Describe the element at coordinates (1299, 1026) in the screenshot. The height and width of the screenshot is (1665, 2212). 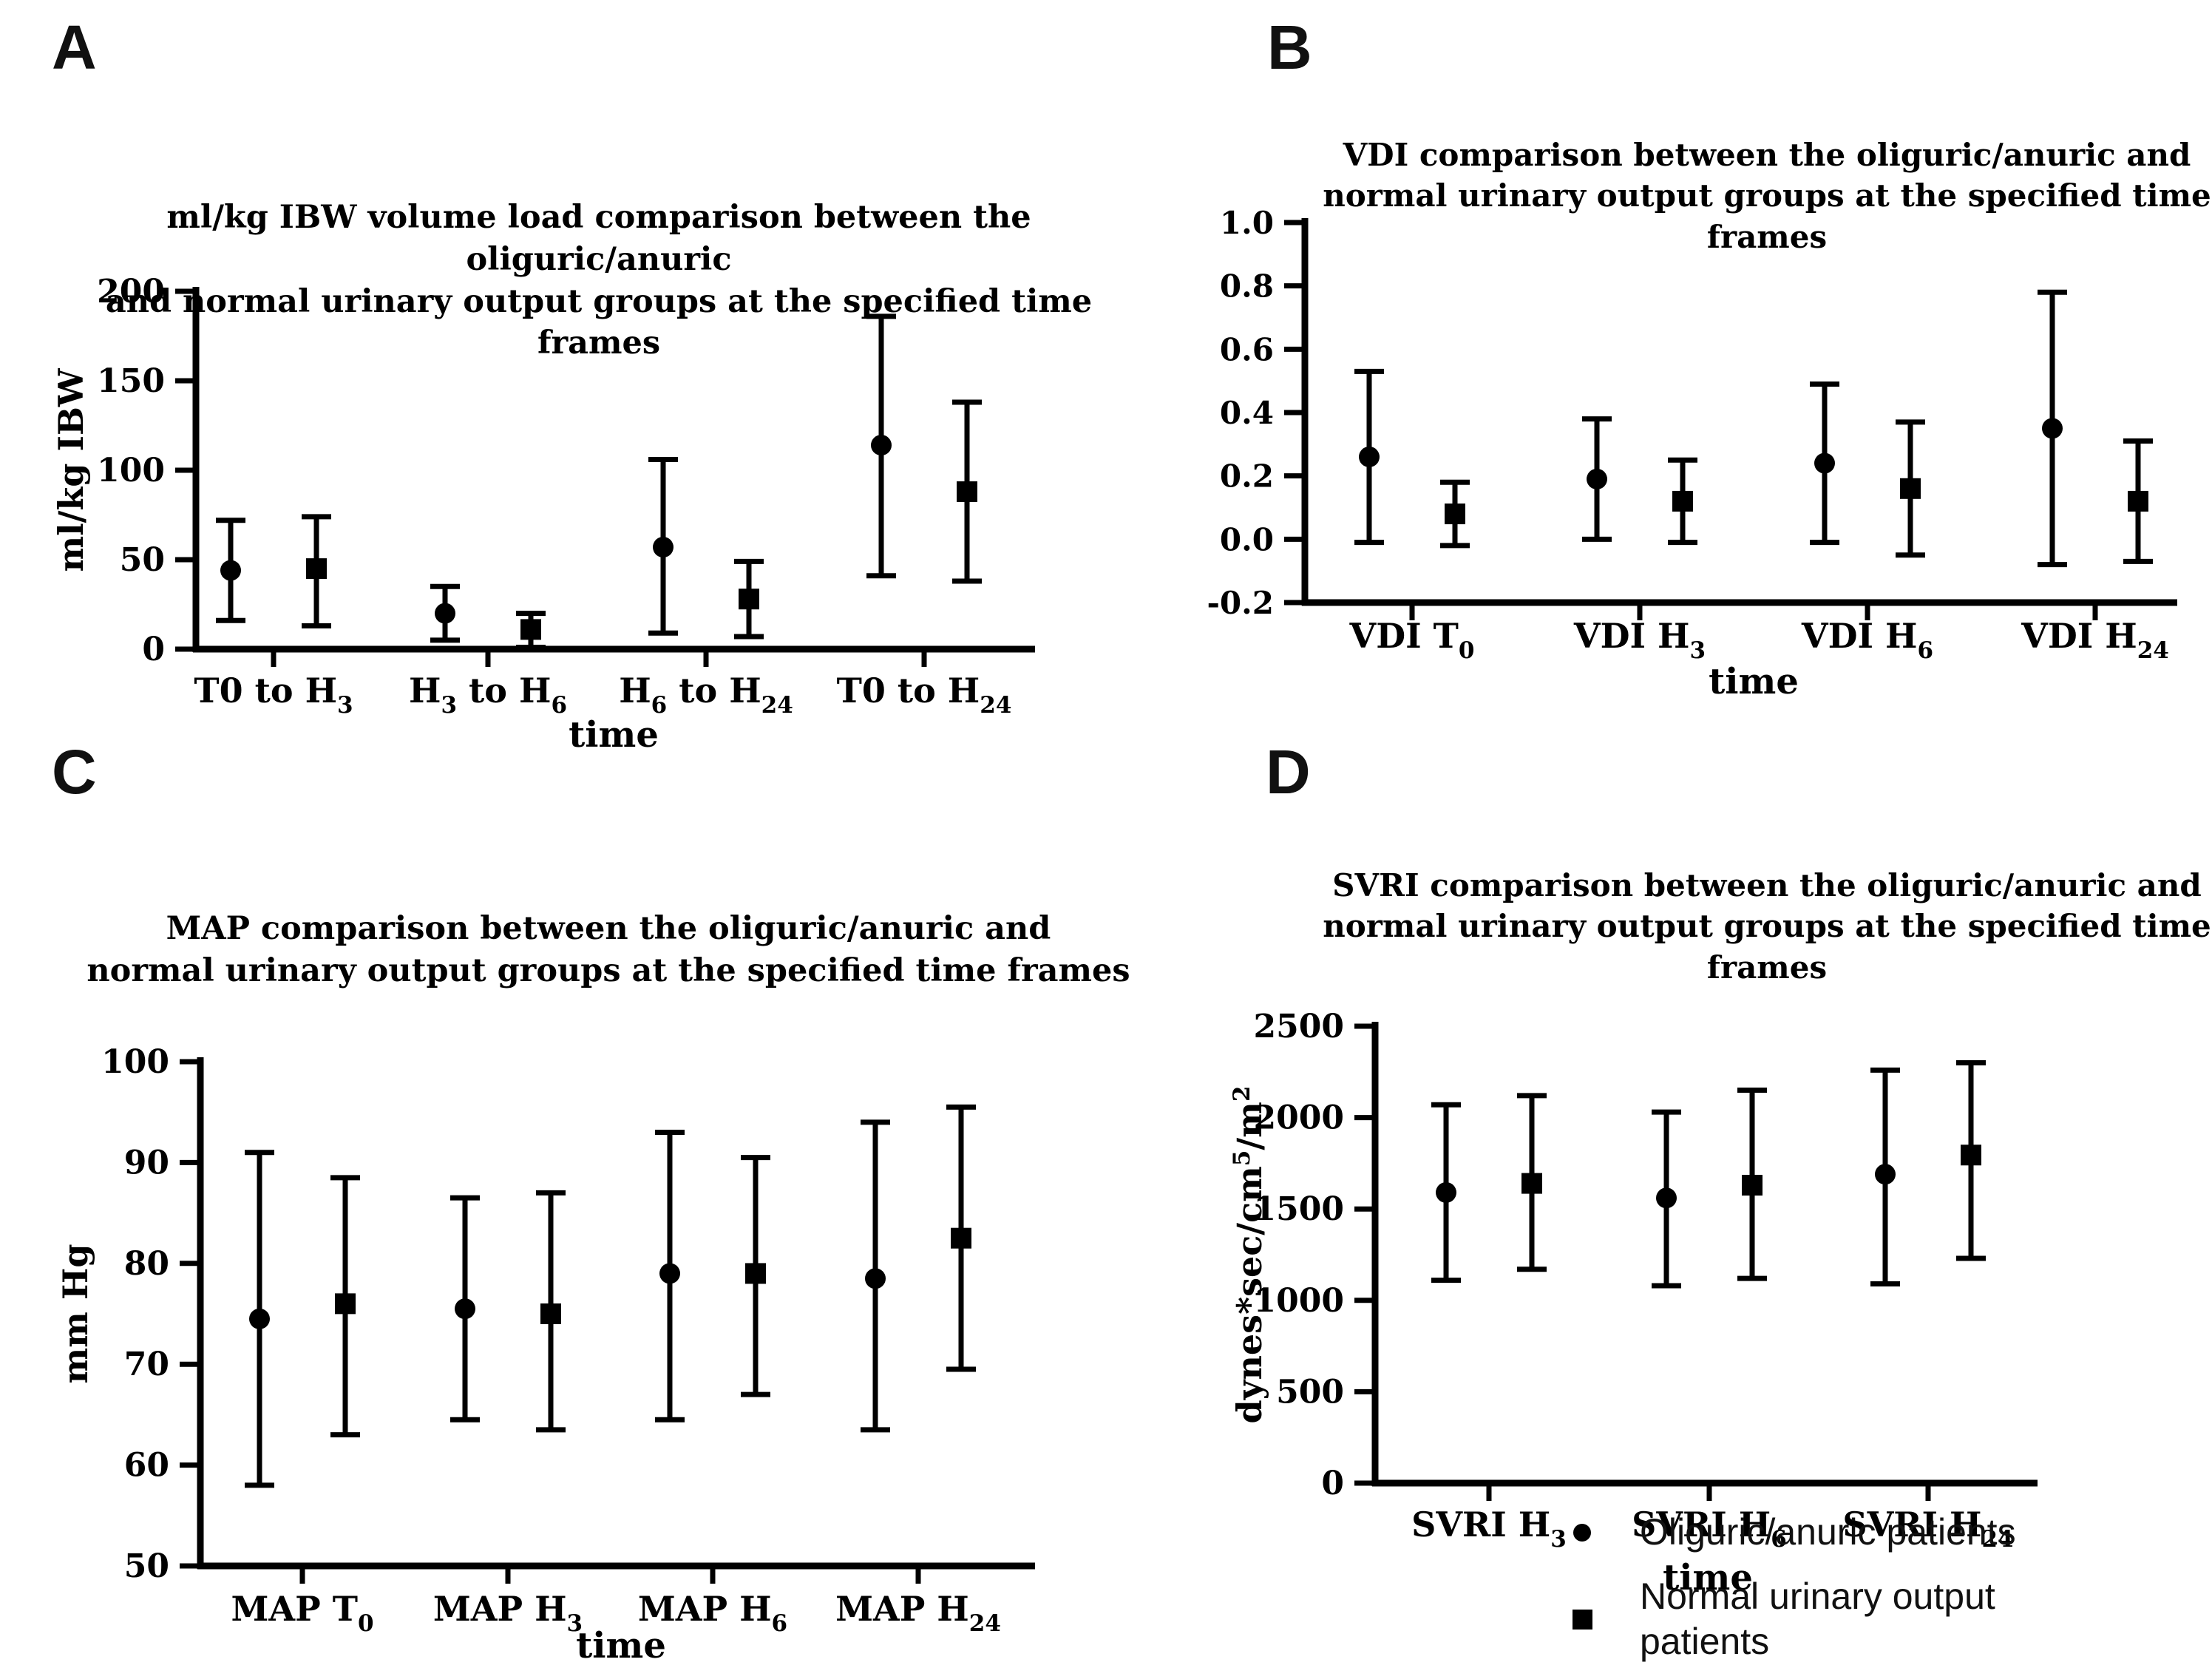
I see `svg-text: 2500` at that location.